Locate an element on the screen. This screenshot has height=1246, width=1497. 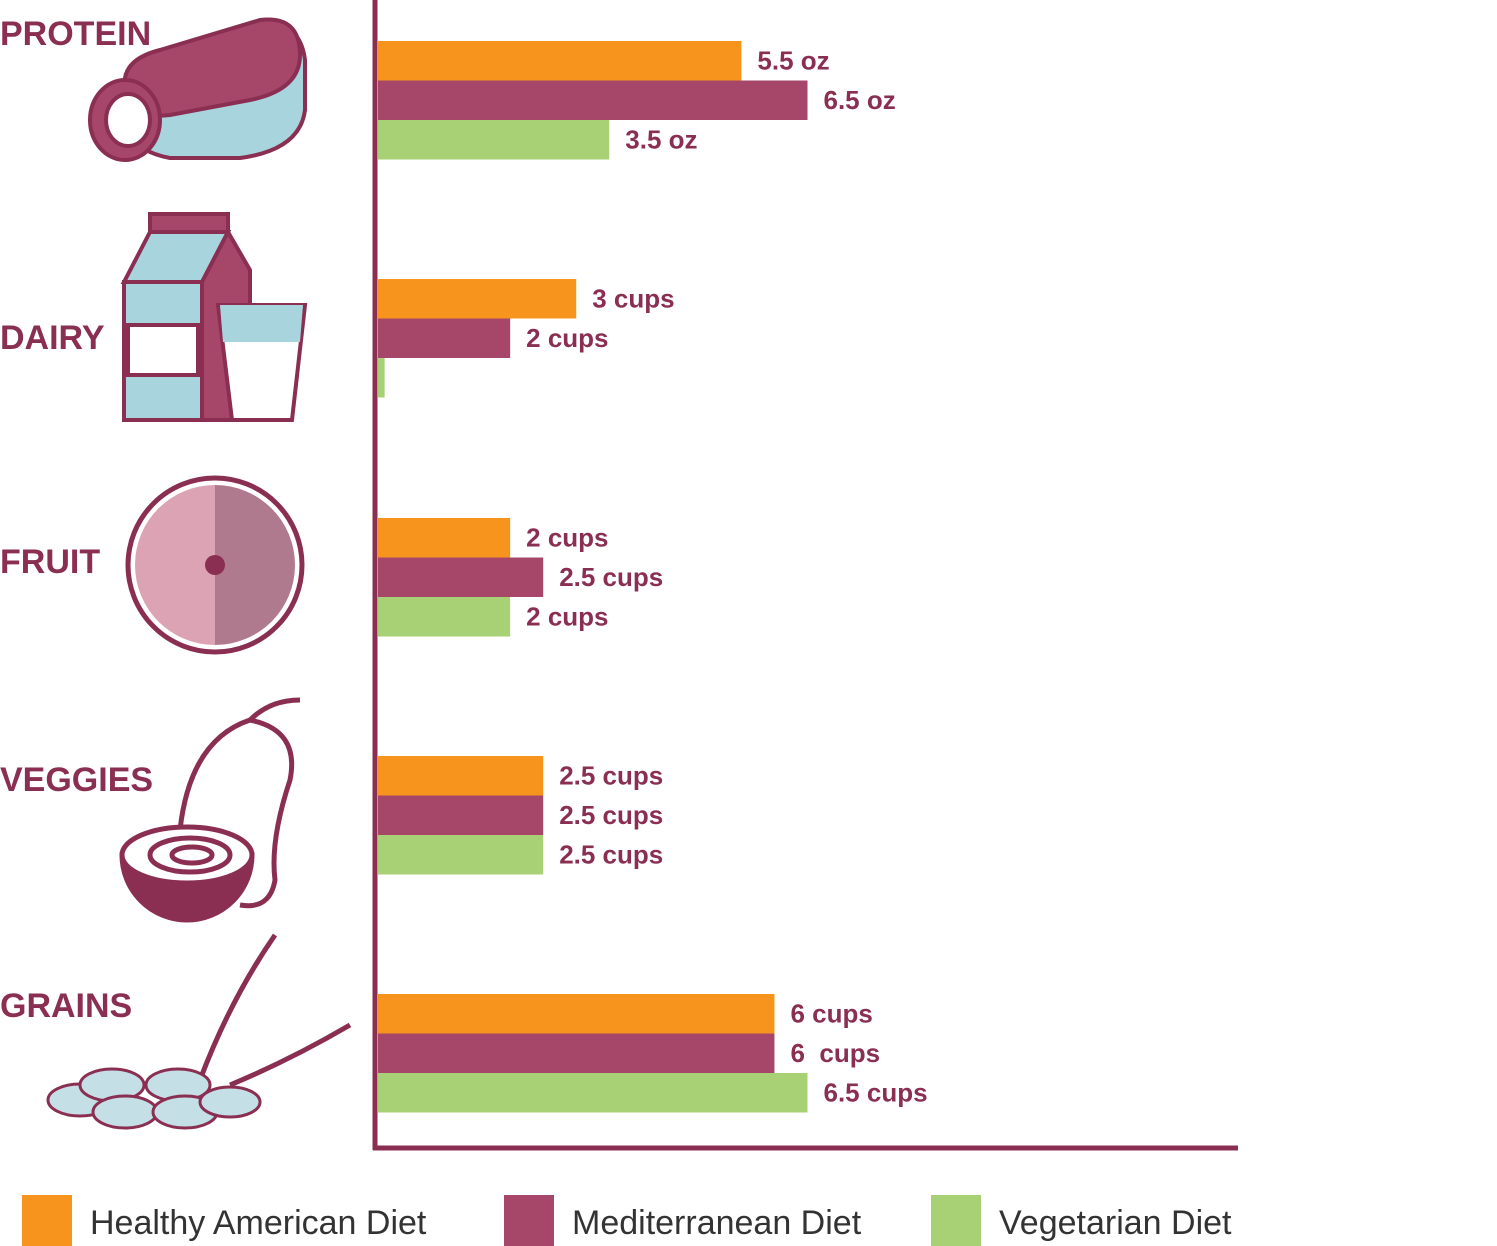
category-label: DAIRY is located at coordinates (52, 338).